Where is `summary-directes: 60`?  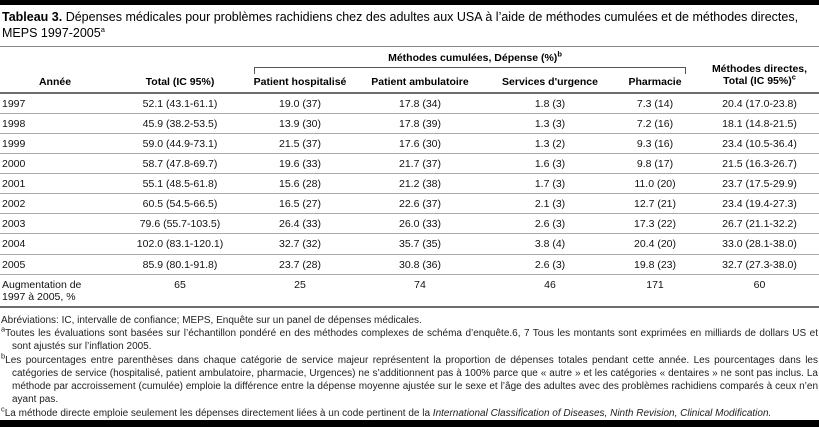 summary-directes: 60 is located at coordinates (759, 290).